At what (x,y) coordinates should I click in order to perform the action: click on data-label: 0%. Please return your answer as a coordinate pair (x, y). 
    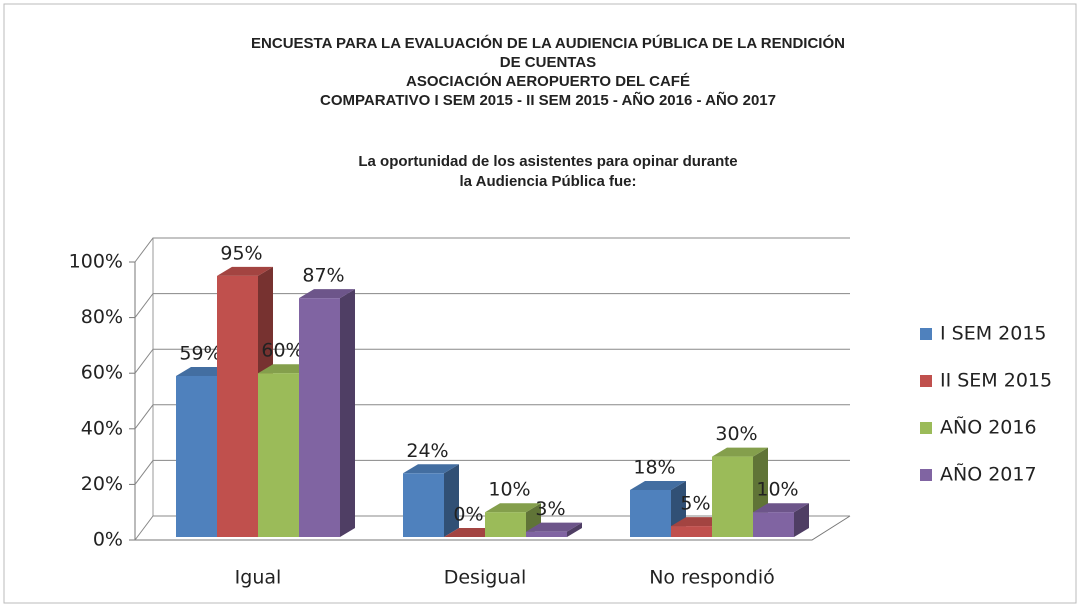
    Looking at the image, I should click on (468, 515).